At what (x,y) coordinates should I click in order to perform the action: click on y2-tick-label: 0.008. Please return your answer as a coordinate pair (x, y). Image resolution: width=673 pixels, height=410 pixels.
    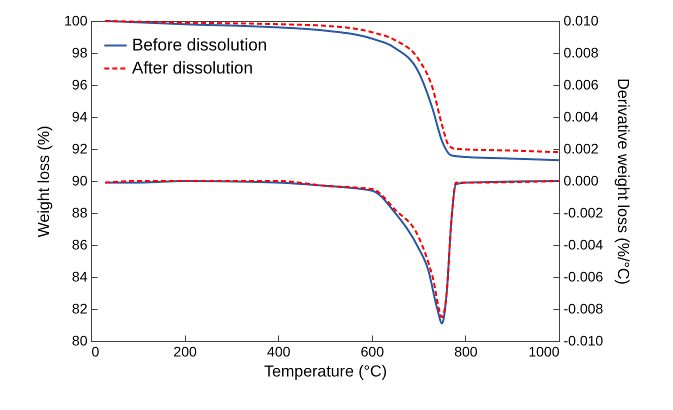
    Looking at the image, I should click on (581, 52).